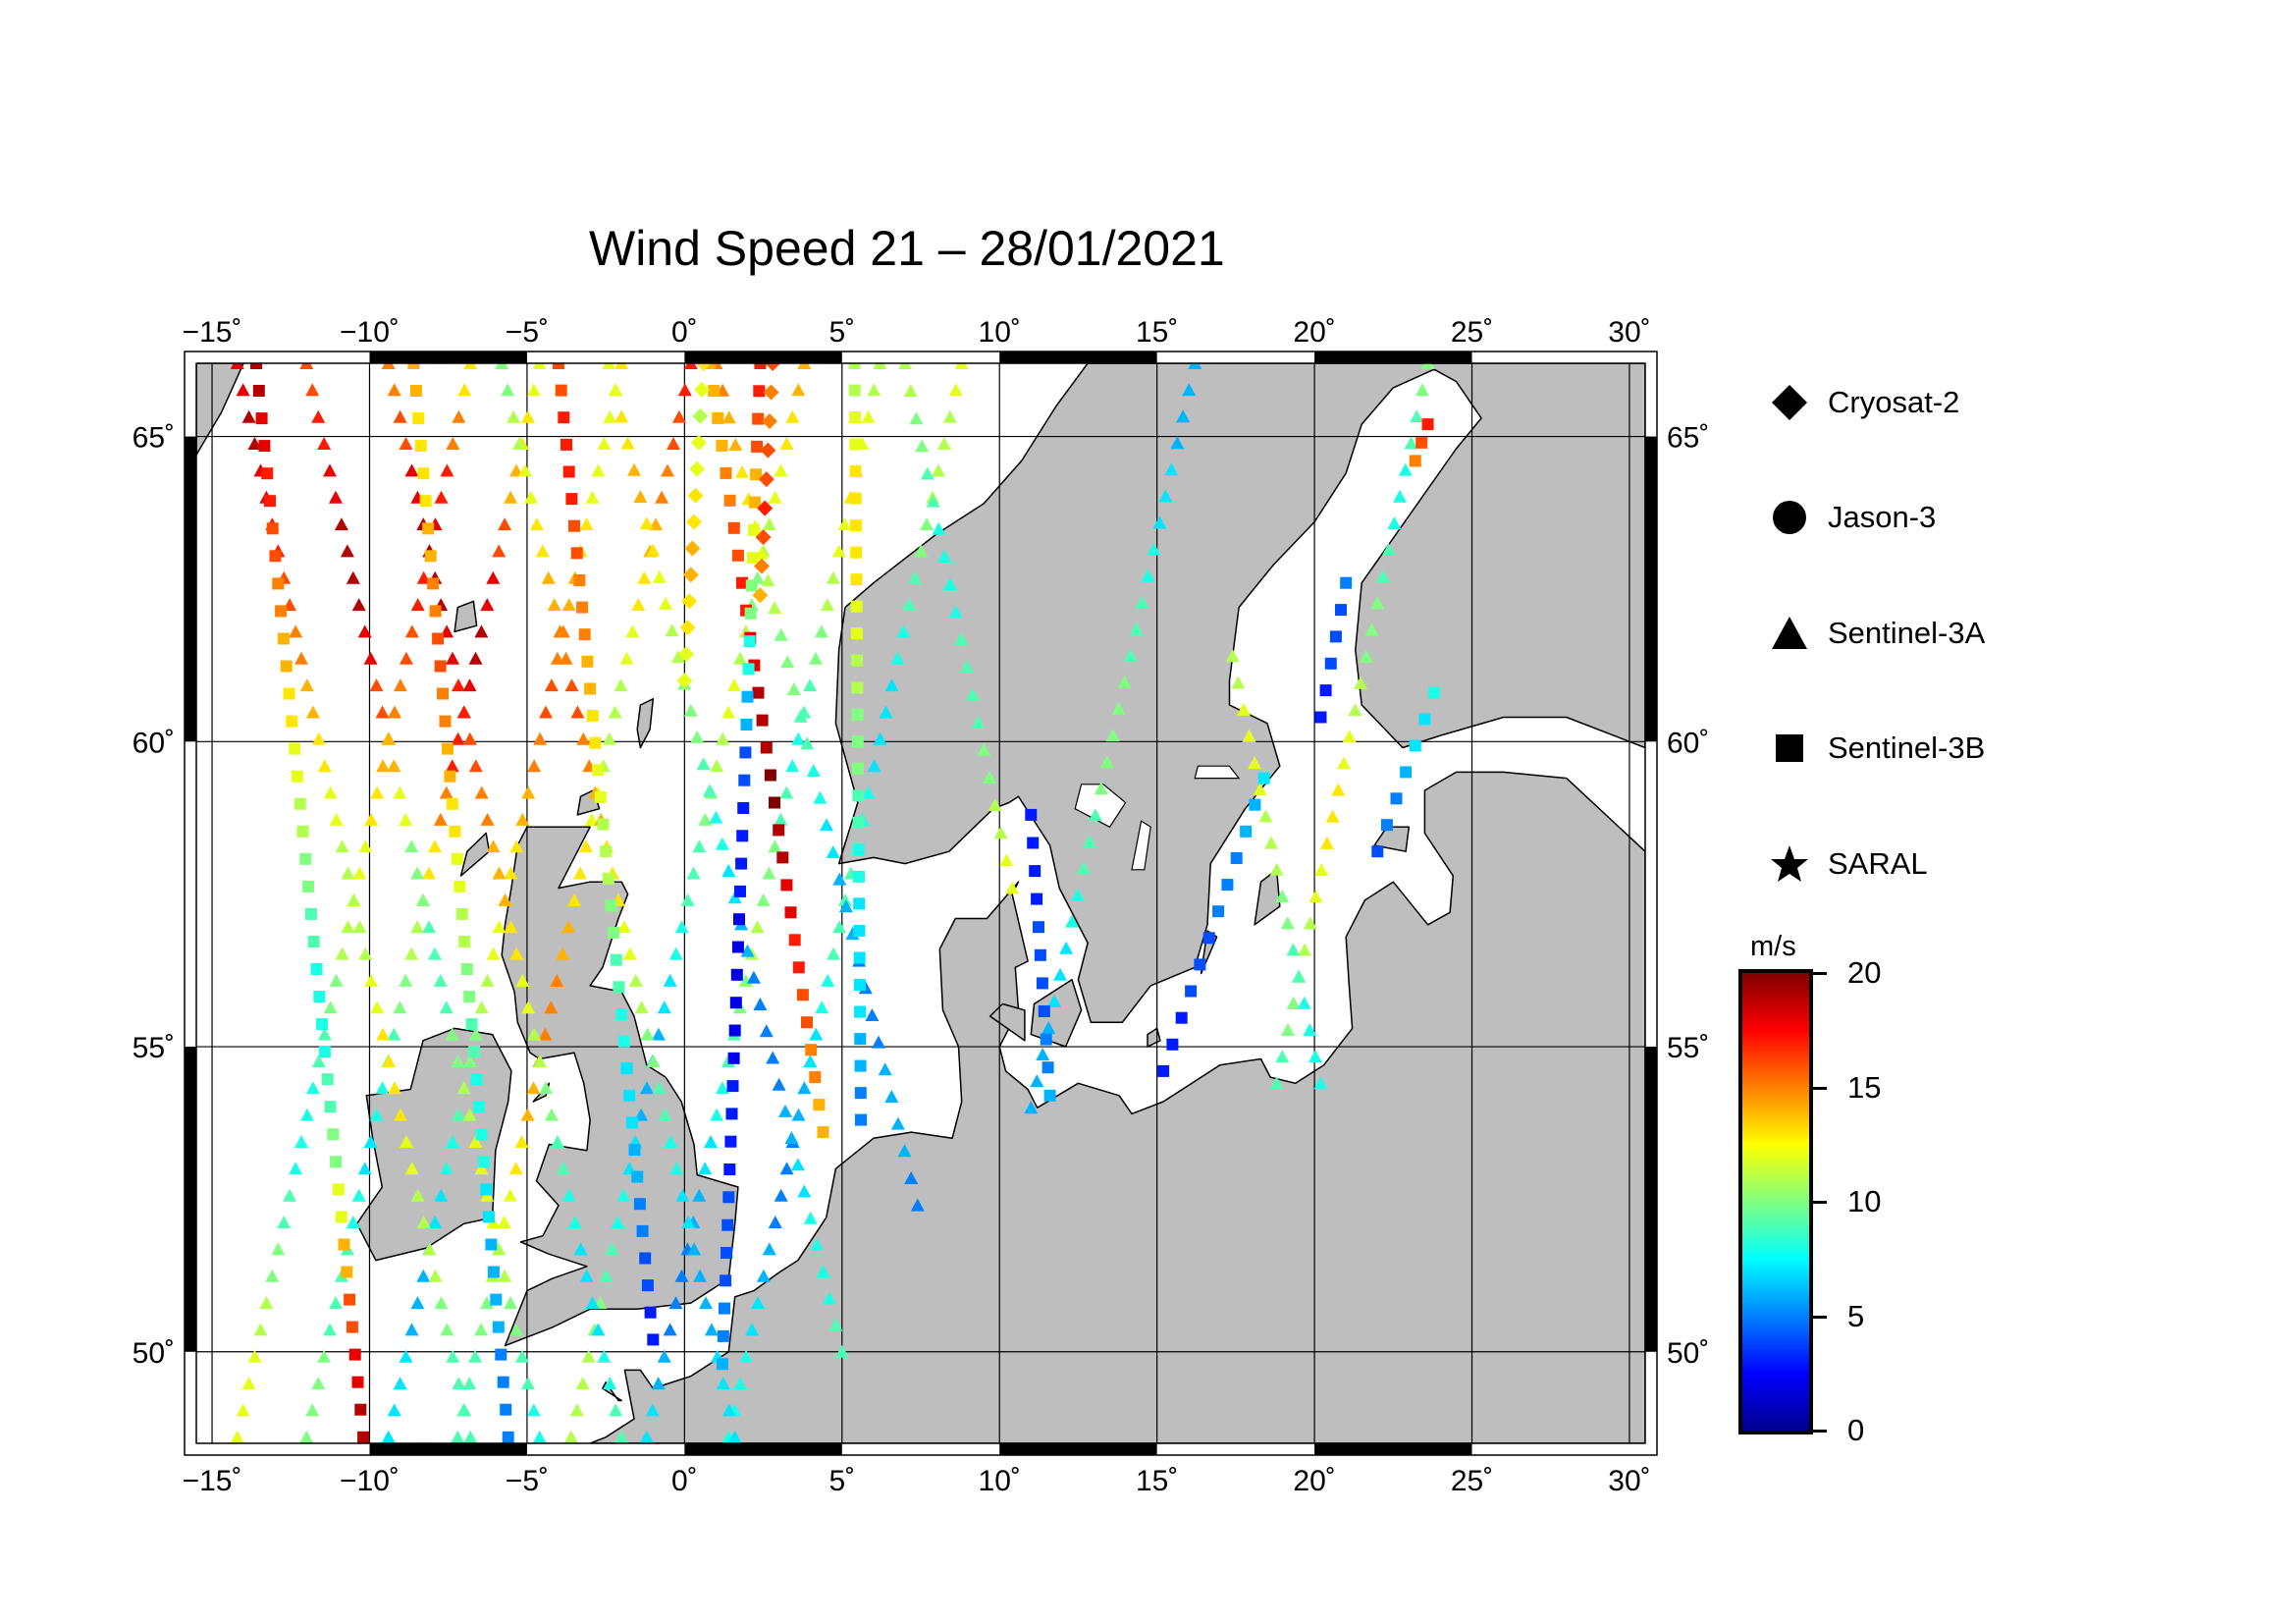 Image resolution: width=2296 pixels, height=1623 pixels. I want to click on land-iceland, so click(220, 410).